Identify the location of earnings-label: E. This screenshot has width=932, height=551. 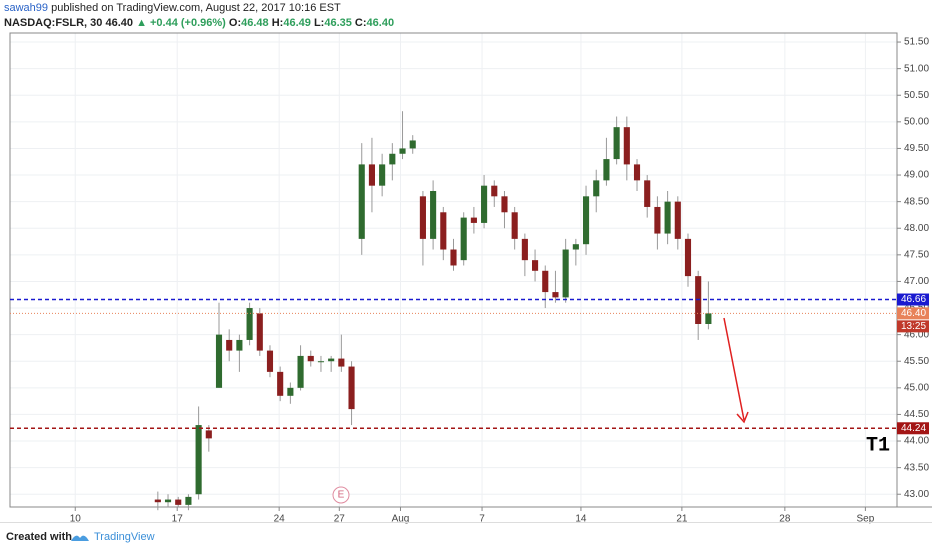
(341, 495).